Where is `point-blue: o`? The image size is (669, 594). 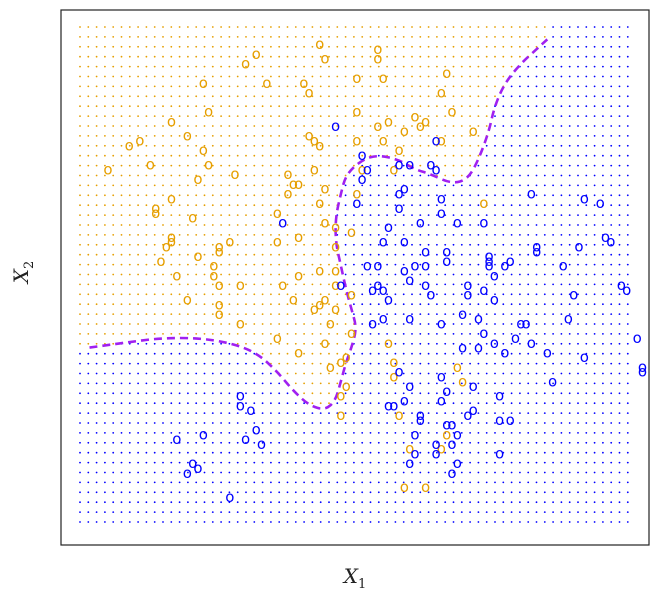 point-blue: o is located at coordinates (451, 473).